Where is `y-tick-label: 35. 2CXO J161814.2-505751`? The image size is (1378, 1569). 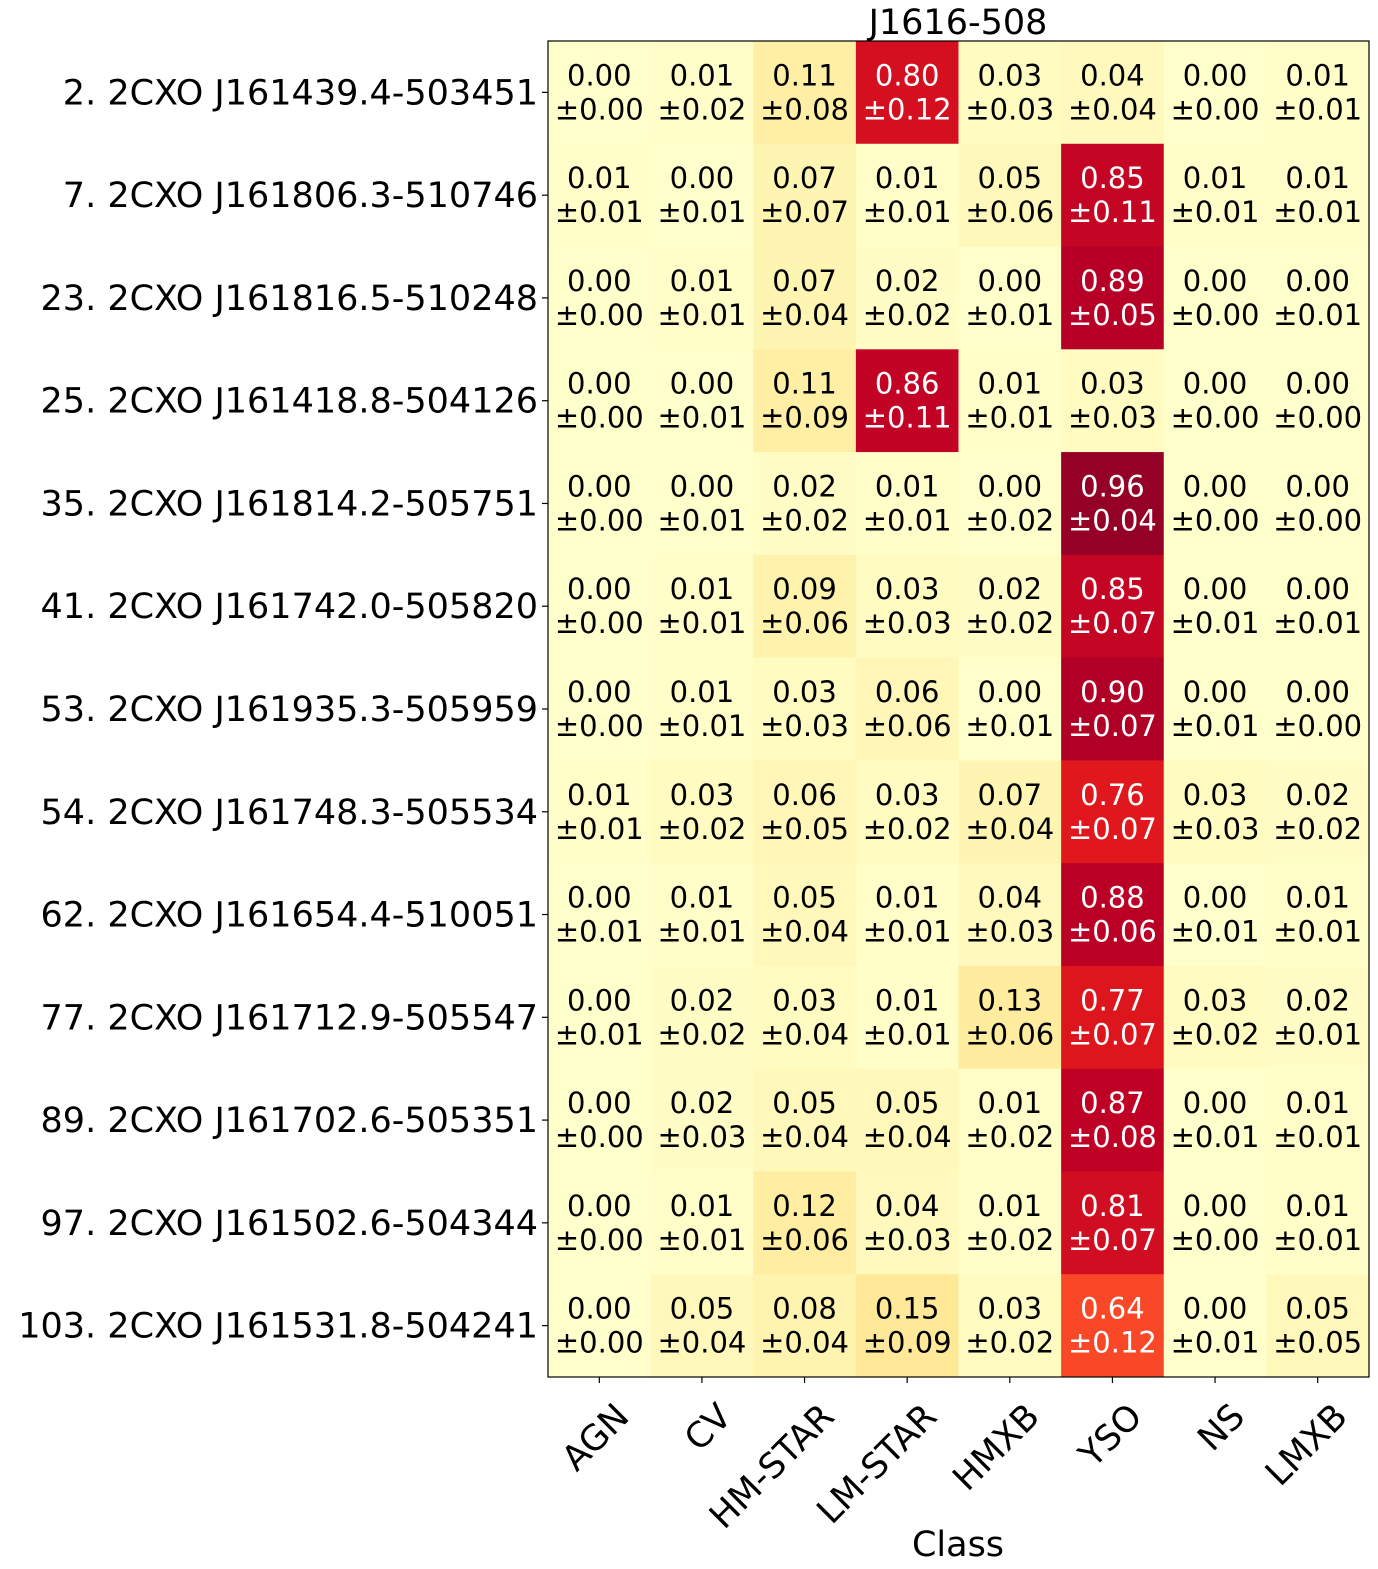
y-tick-label: 35. 2CXO J161814.2-505751 is located at coordinates (289, 504).